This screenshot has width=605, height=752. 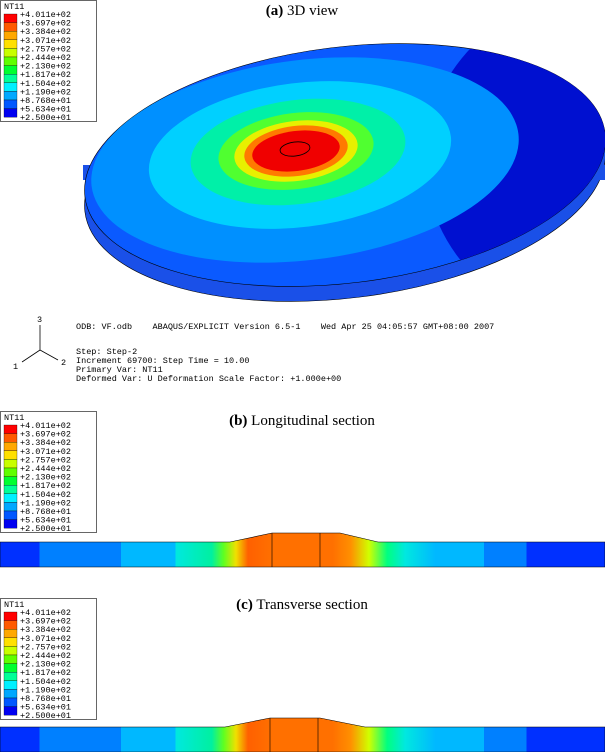 I want to click on caption: (b) Longitudinal section, so click(x=302, y=421).